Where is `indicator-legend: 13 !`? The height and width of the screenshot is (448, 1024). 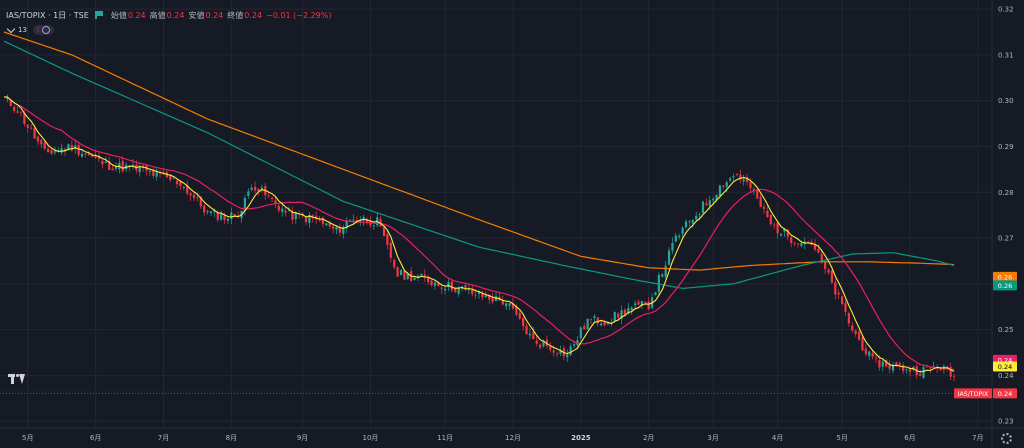 indicator-legend: 13 ! is located at coordinates (30, 30).